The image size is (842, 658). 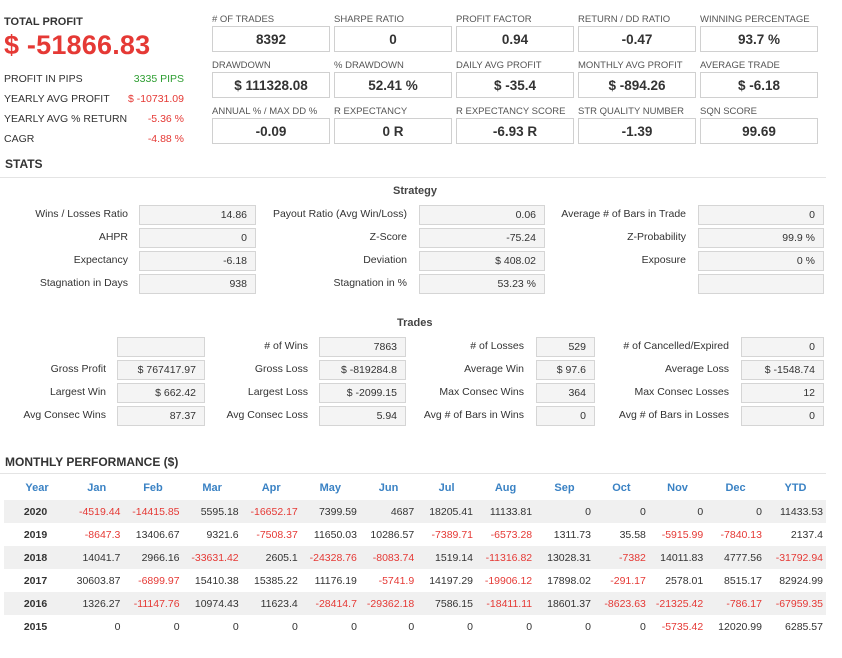 What do you see at coordinates (621, 557) in the screenshot?
I see `month-cell: -7382` at bounding box center [621, 557].